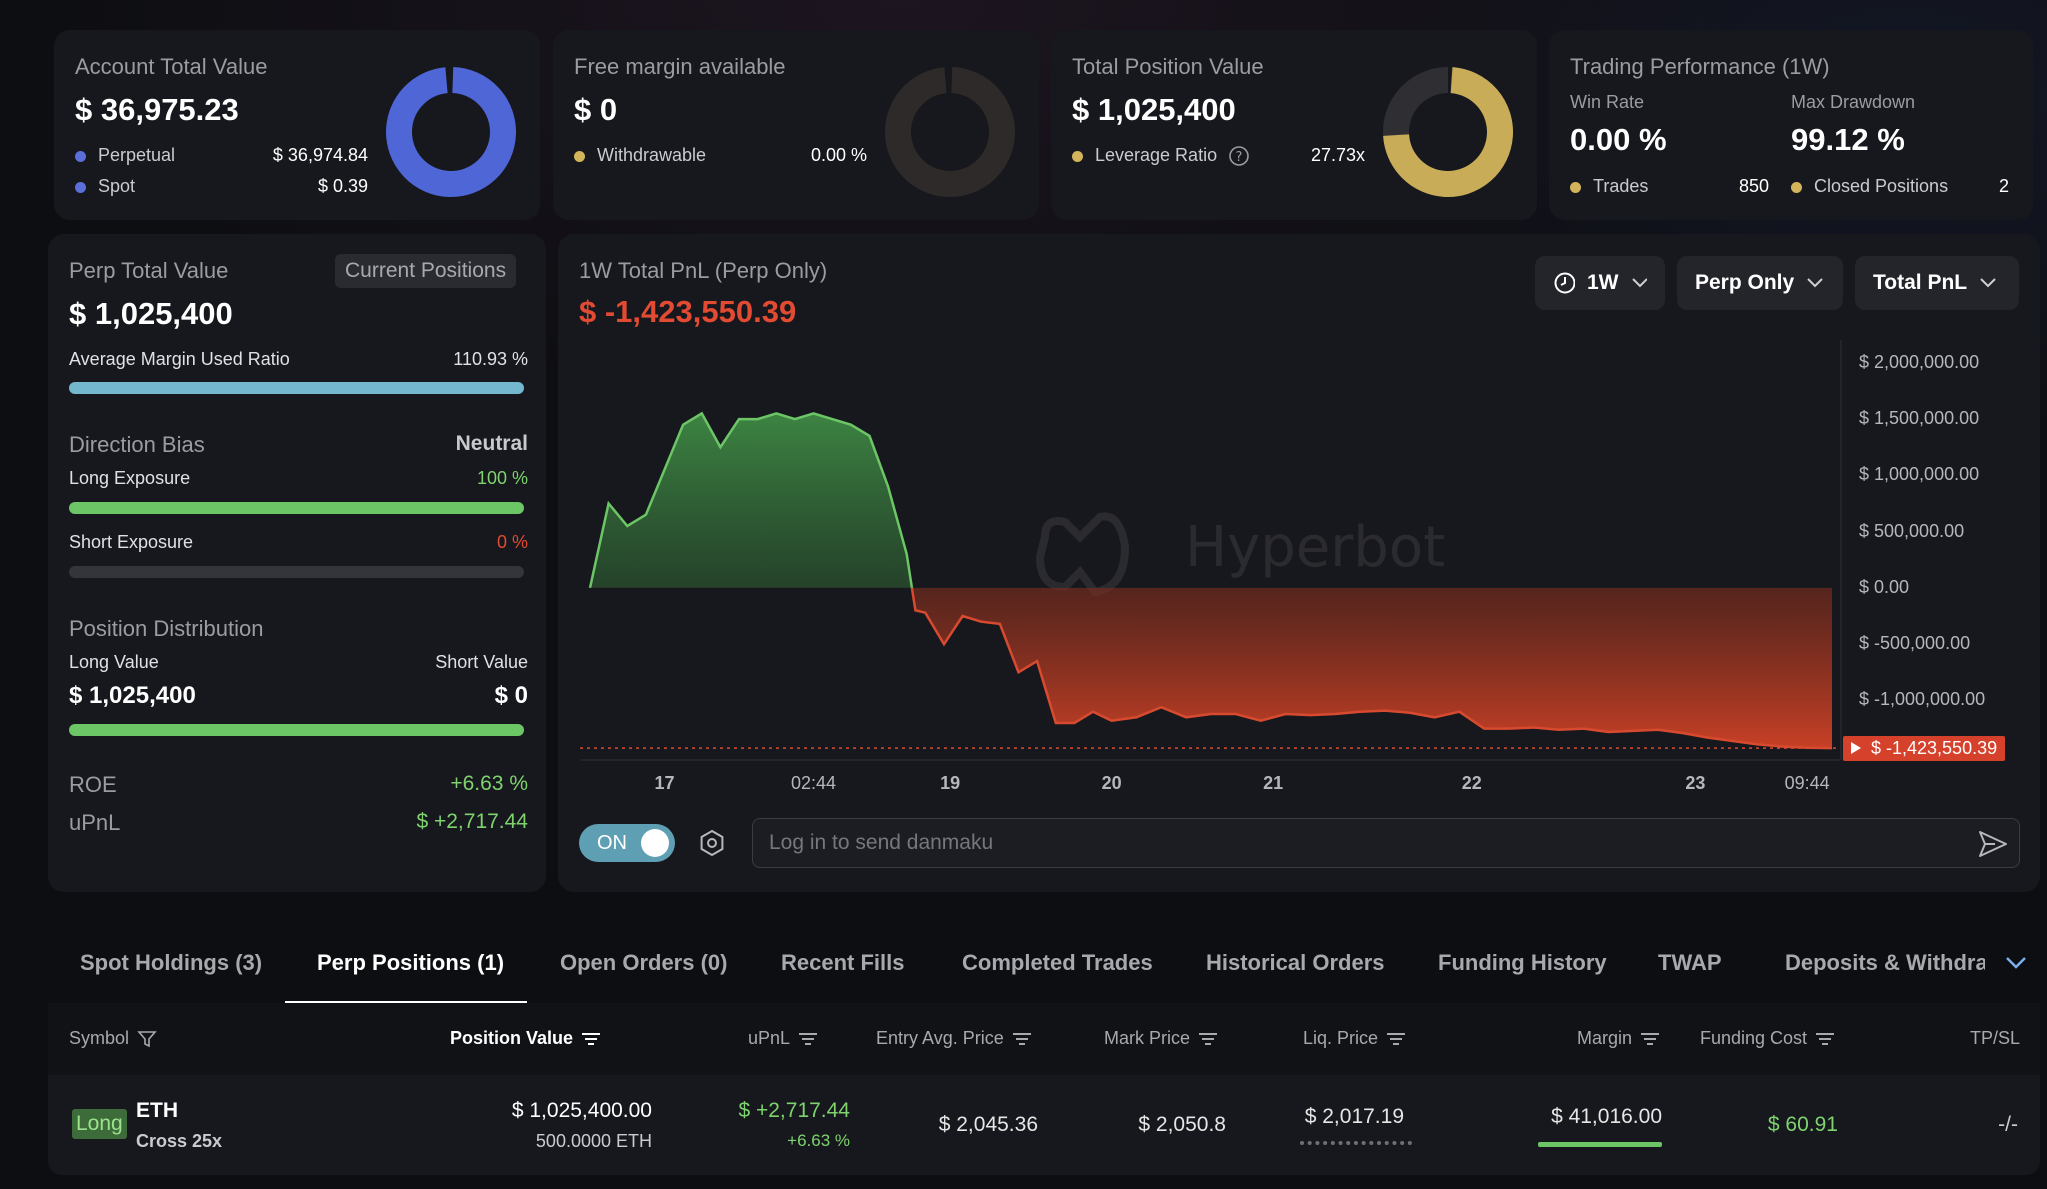 The height and width of the screenshot is (1189, 2047). What do you see at coordinates (1796, 187) in the screenshot?
I see `closed-positions-dot` at bounding box center [1796, 187].